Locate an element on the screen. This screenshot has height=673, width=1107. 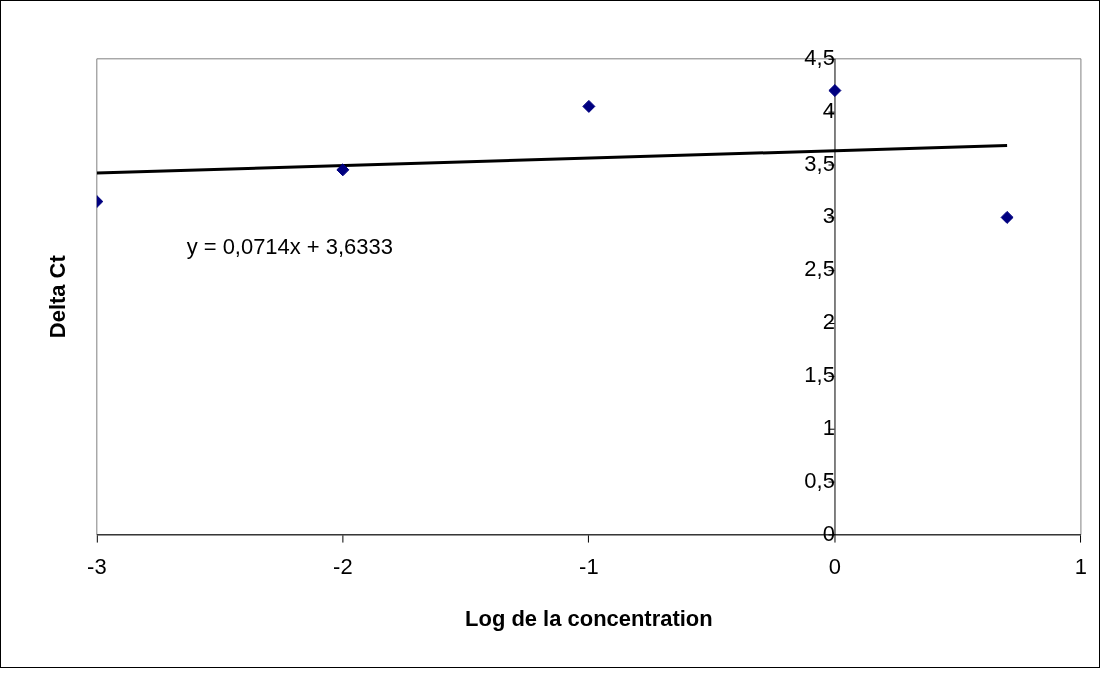
annotation: y = 0,0714x + 3,6333 is located at coordinates (289, 247).